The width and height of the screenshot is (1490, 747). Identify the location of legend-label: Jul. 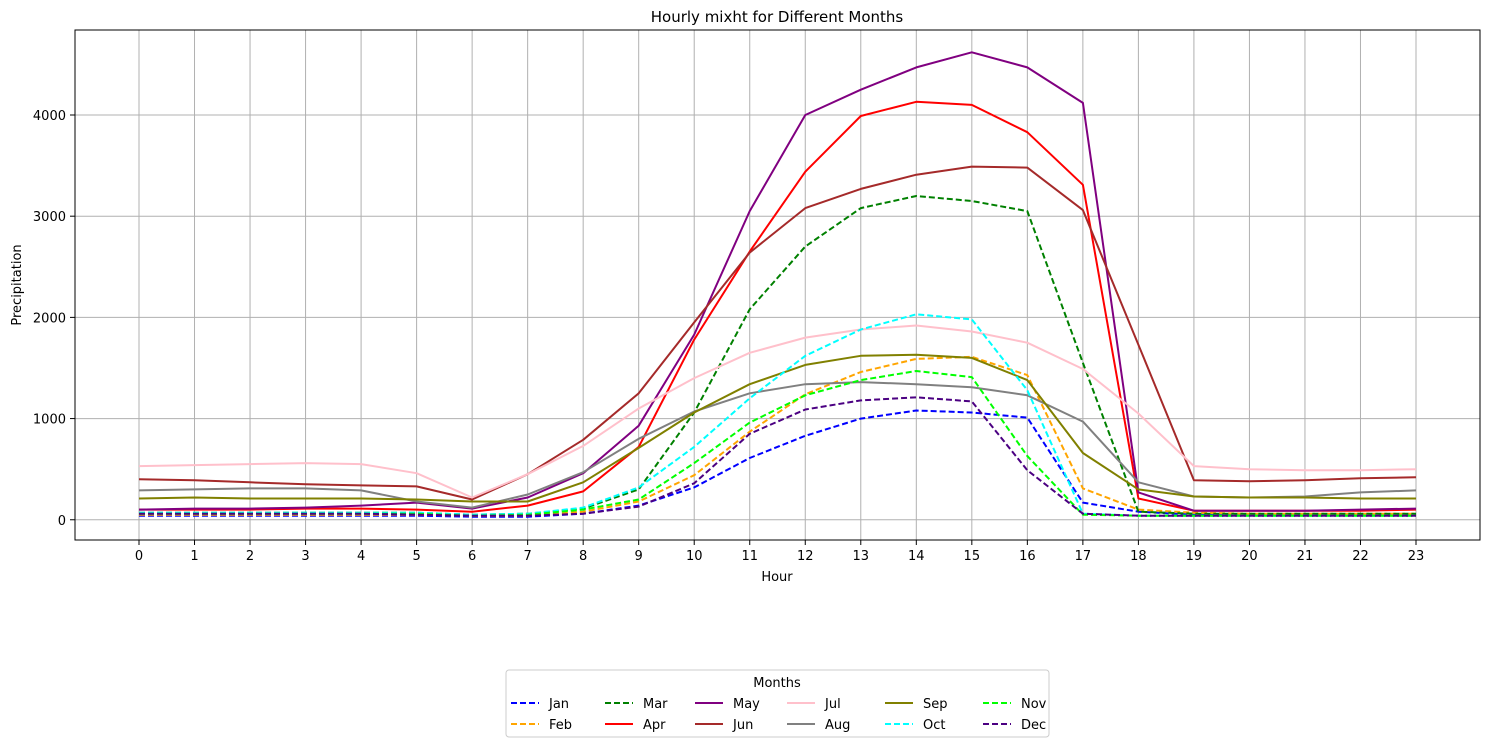
(832, 704).